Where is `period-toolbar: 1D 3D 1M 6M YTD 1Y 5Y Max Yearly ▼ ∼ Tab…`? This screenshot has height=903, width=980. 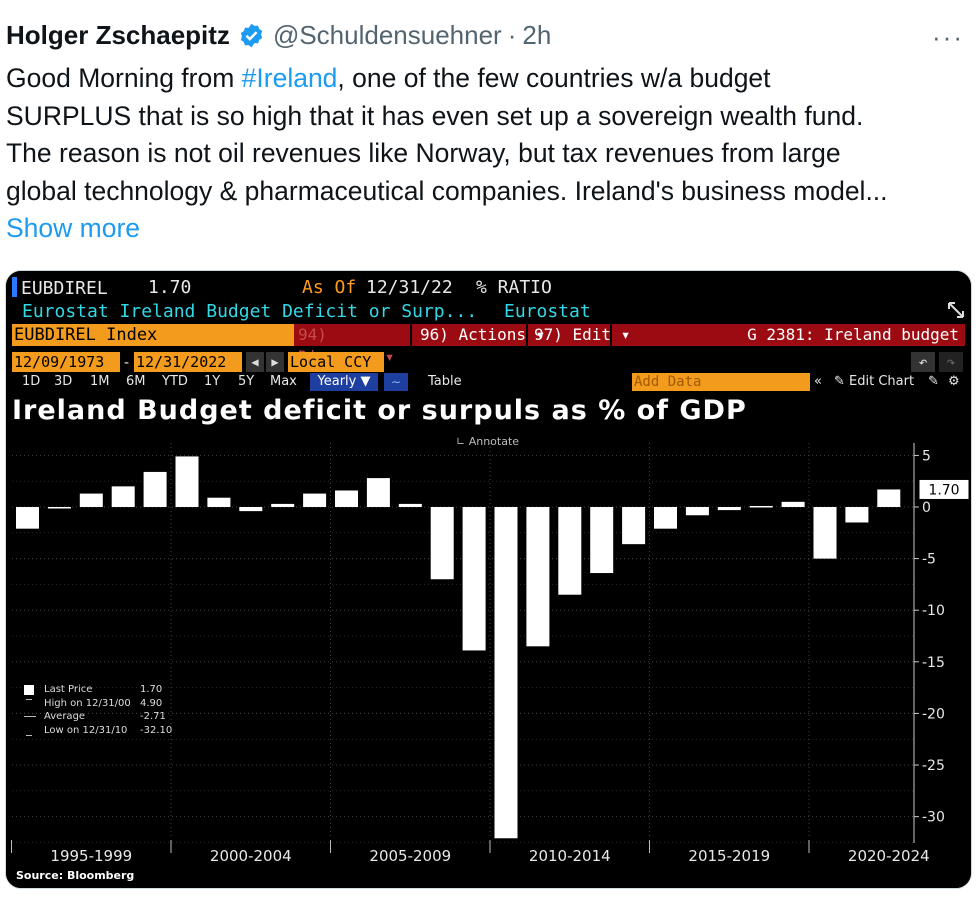 period-toolbar: 1D 3D 1M 6M YTD 1Y 5Y Max Yearly ▼ ∼ Tab… is located at coordinates (488, 382).